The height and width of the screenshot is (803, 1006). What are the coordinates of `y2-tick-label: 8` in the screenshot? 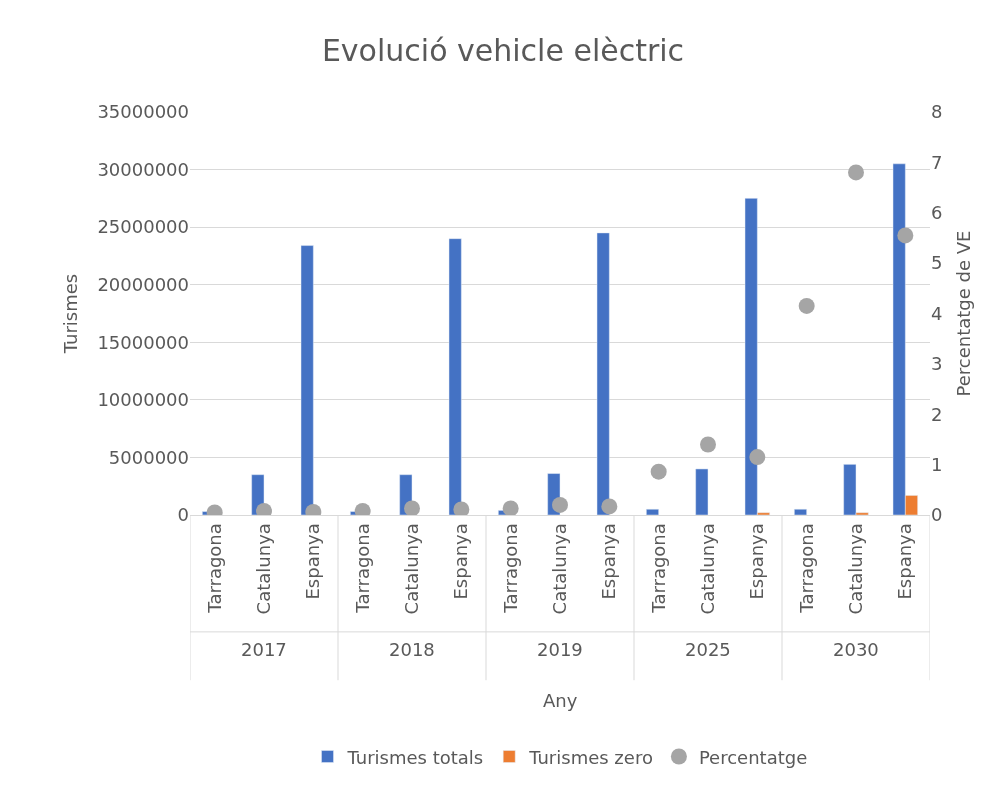 It's located at (937, 112).